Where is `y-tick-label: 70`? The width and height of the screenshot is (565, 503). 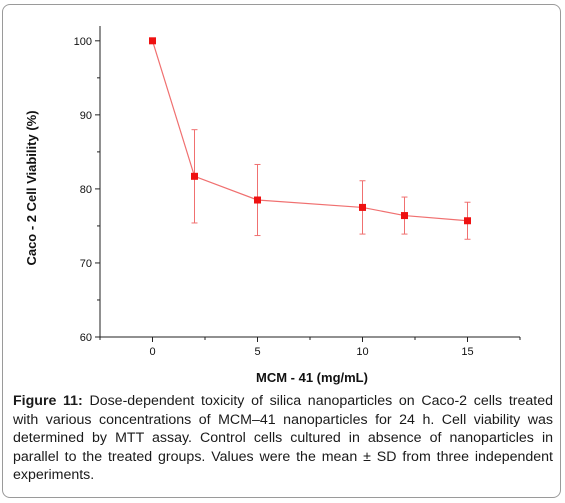 y-tick-label: 70 is located at coordinates (86, 264).